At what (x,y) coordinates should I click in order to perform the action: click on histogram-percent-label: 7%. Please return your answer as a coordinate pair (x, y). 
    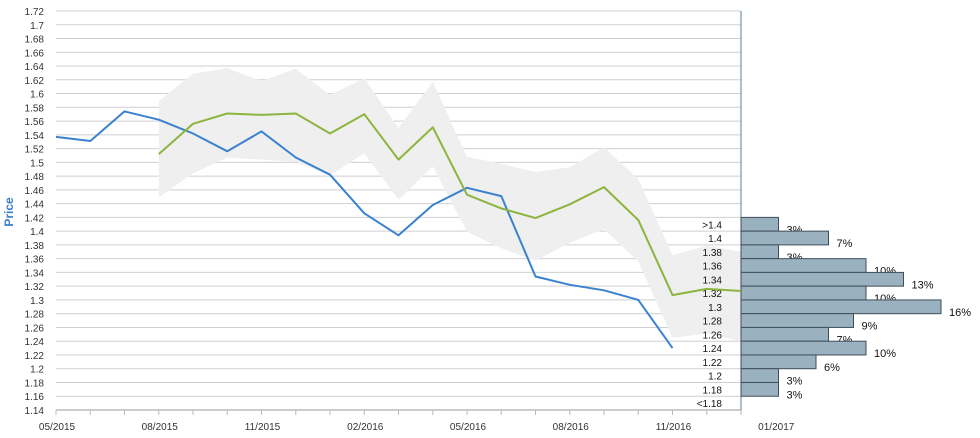
    Looking at the image, I should click on (845, 244).